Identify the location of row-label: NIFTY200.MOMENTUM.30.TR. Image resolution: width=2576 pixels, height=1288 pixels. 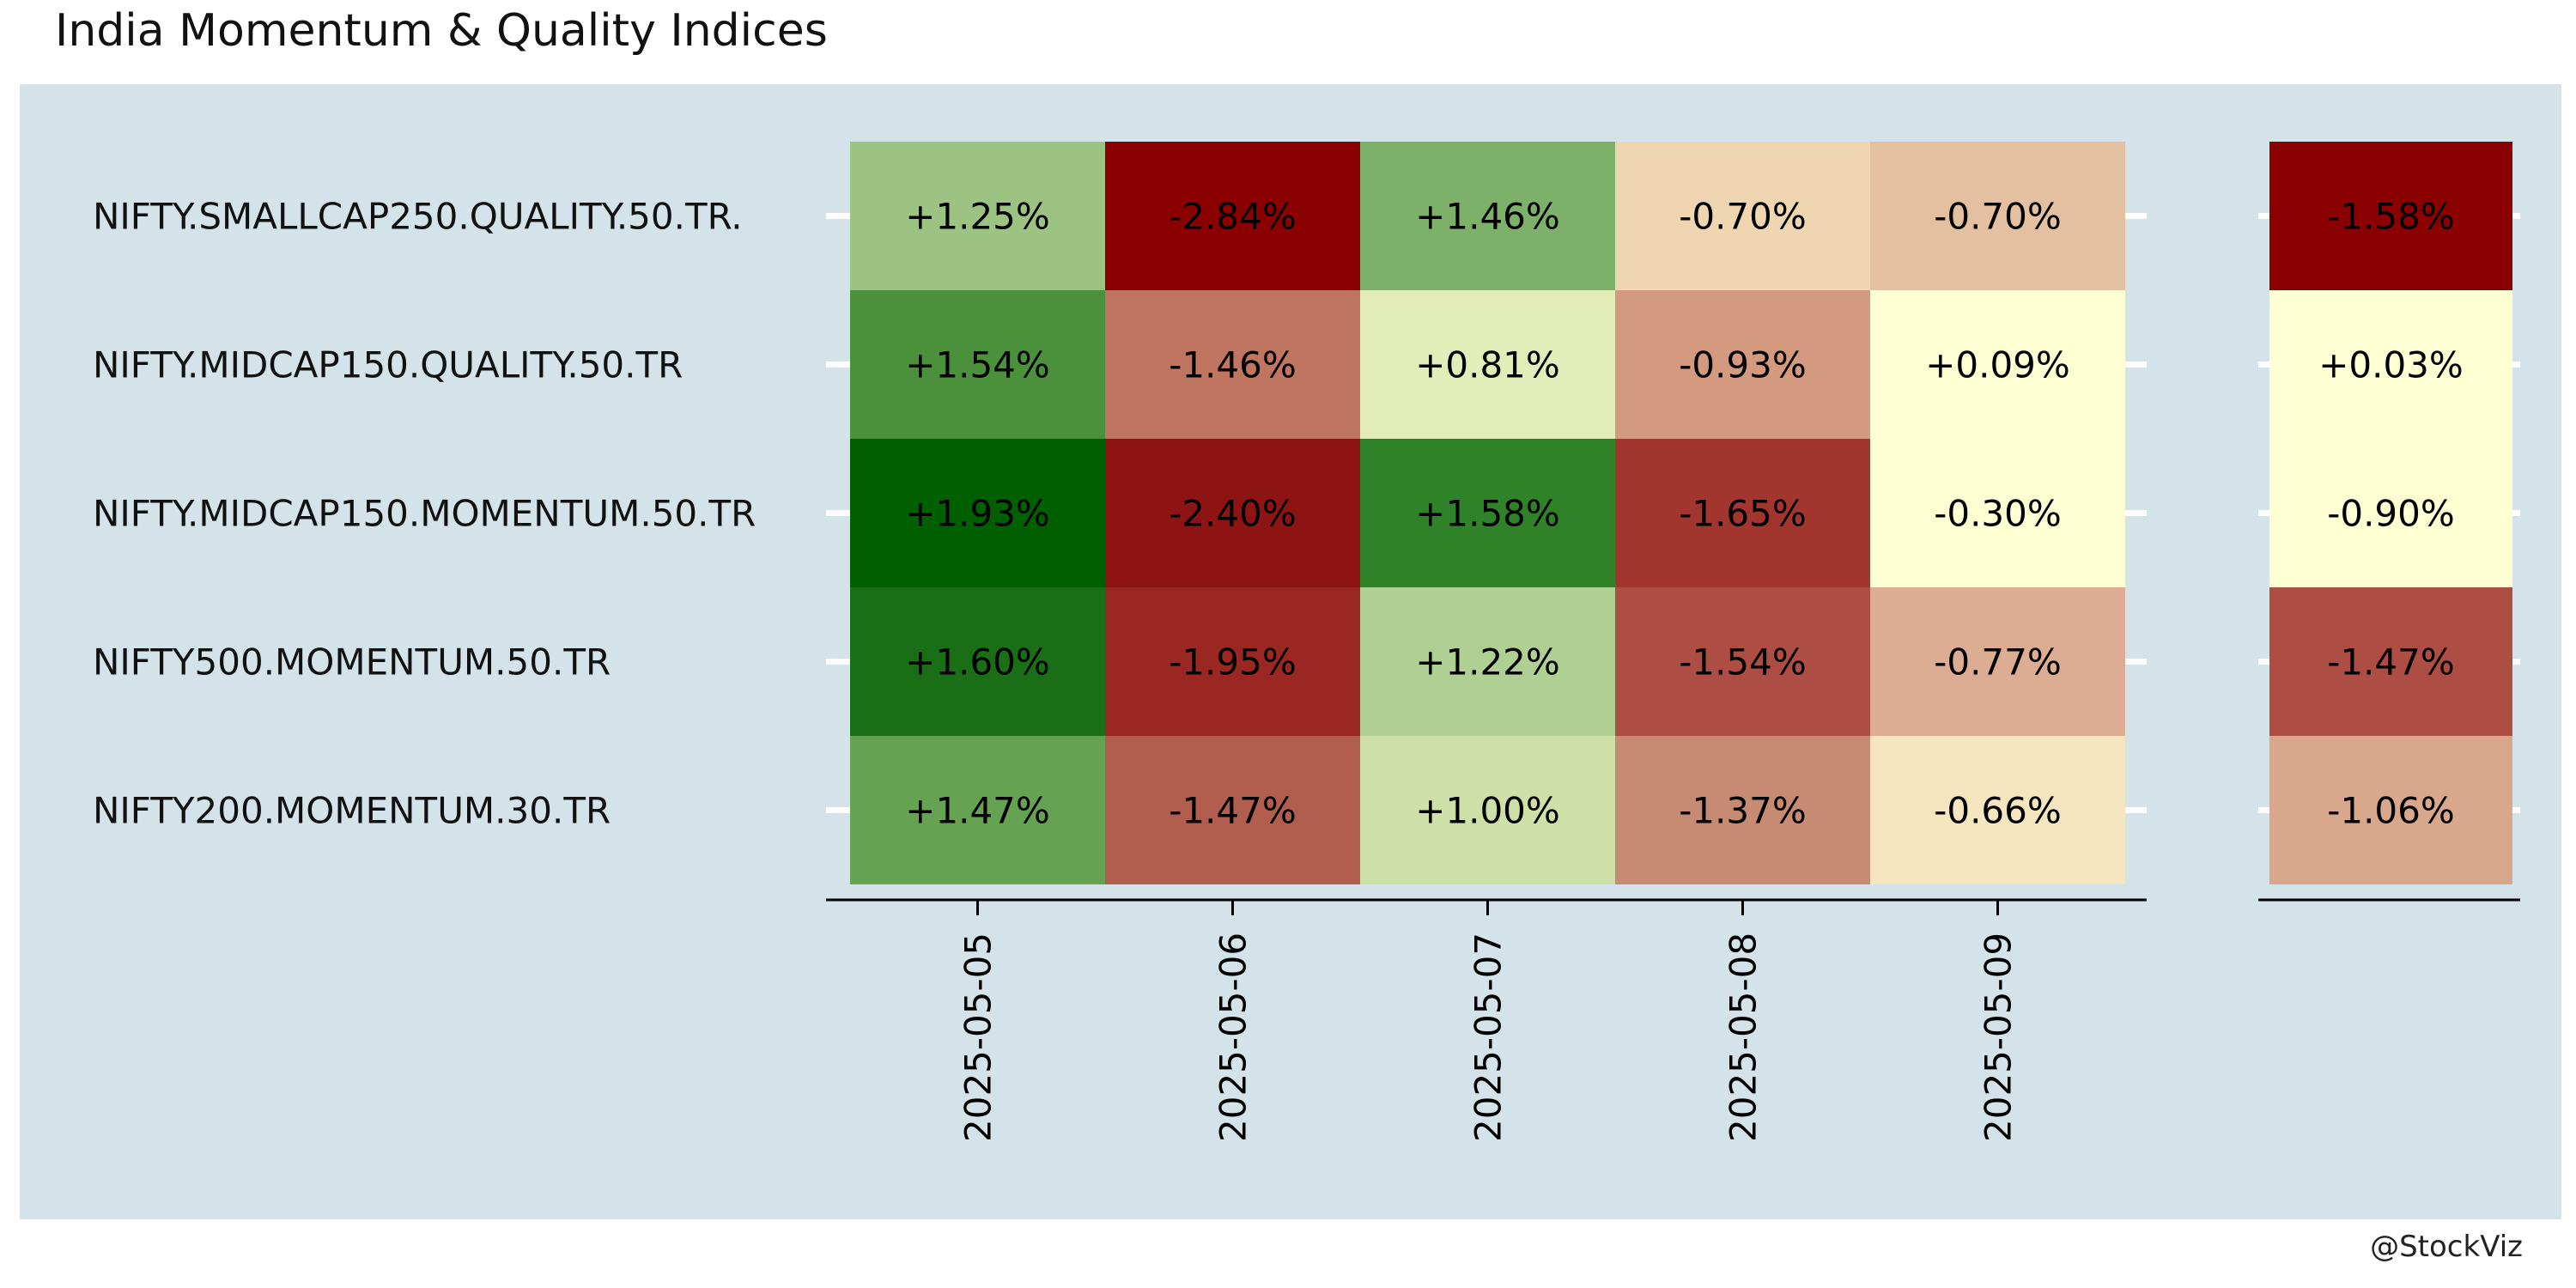
(352, 811).